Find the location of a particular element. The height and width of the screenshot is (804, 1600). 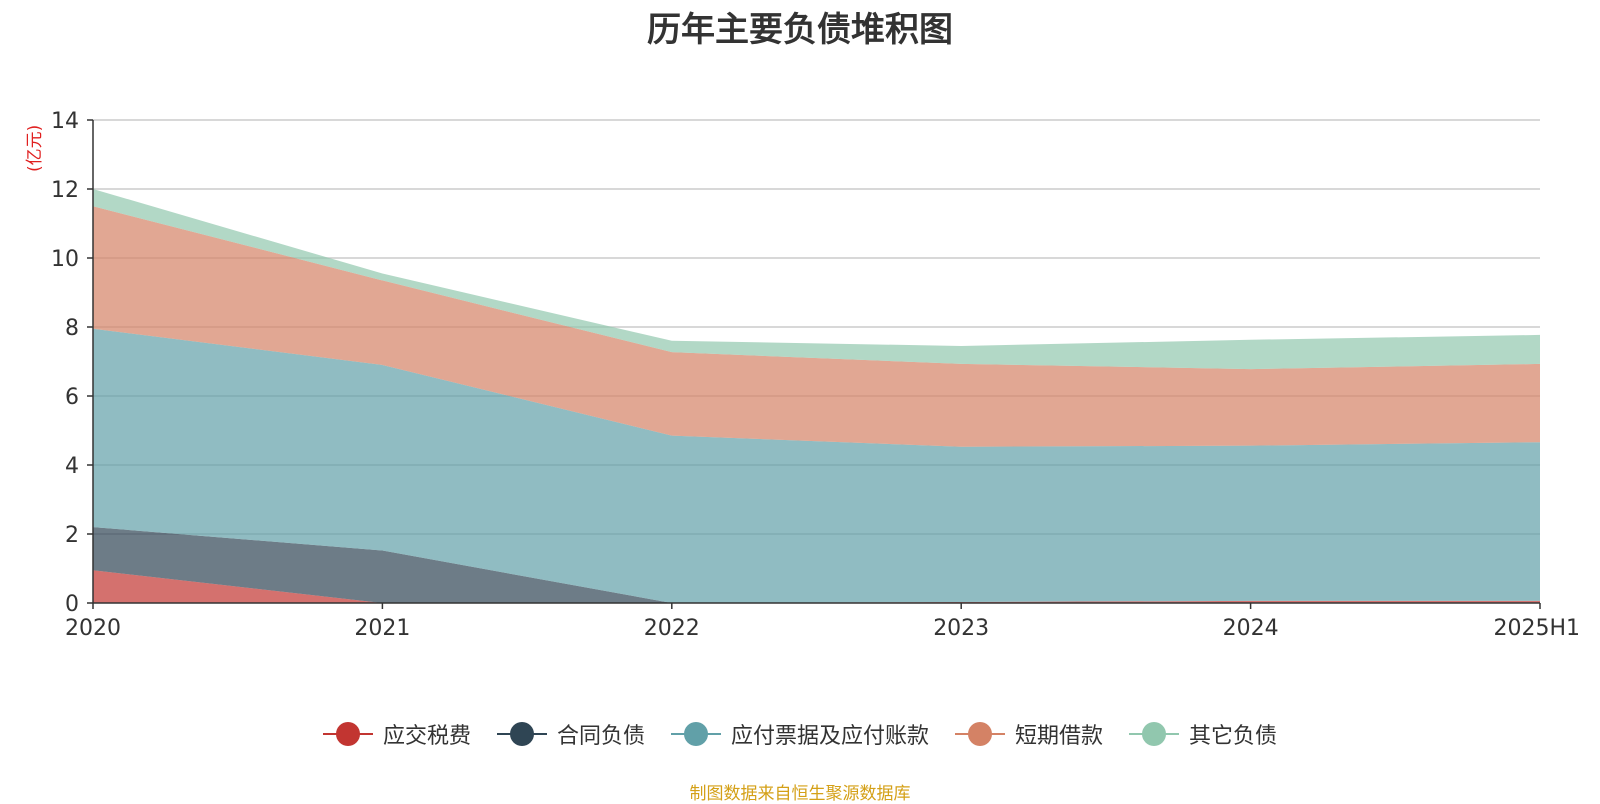

y-tick-label: 6 is located at coordinates (72, 397).